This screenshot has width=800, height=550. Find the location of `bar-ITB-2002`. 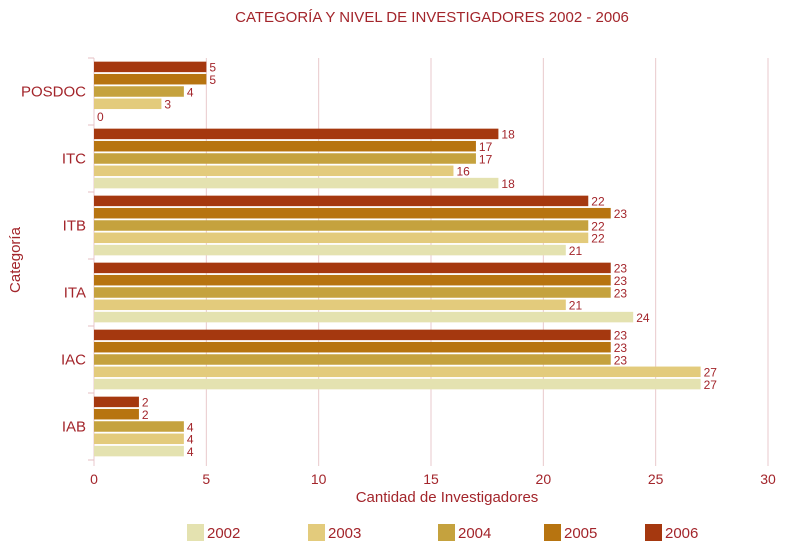

bar-ITB-2002 is located at coordinates (330, 250).